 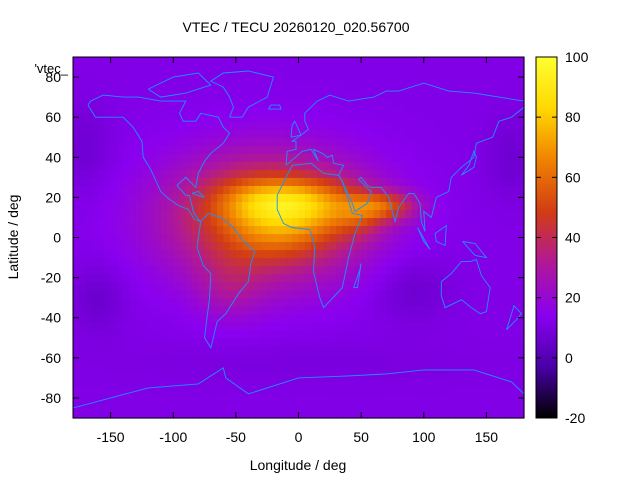 I want to click on coastline, so click(x=298, y=388).